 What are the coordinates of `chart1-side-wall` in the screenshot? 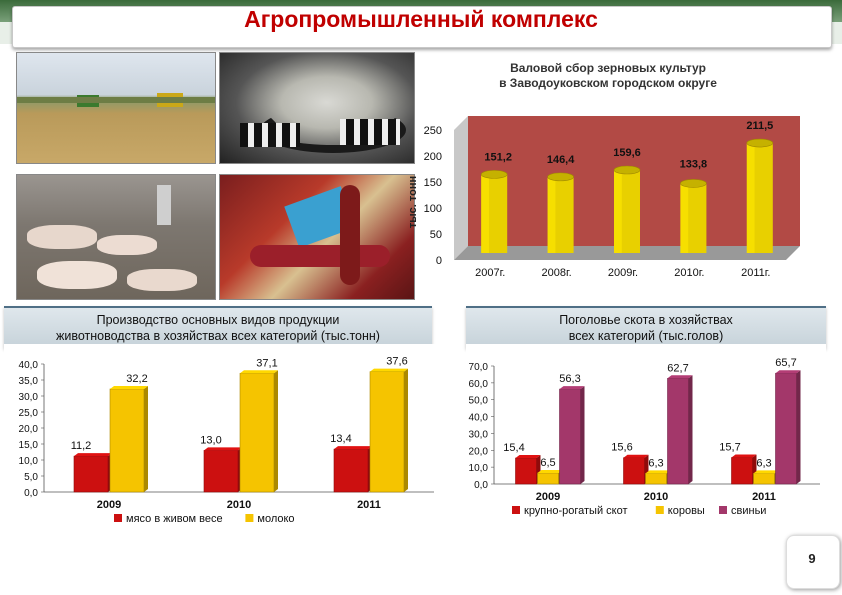 It's located at (461, 188).